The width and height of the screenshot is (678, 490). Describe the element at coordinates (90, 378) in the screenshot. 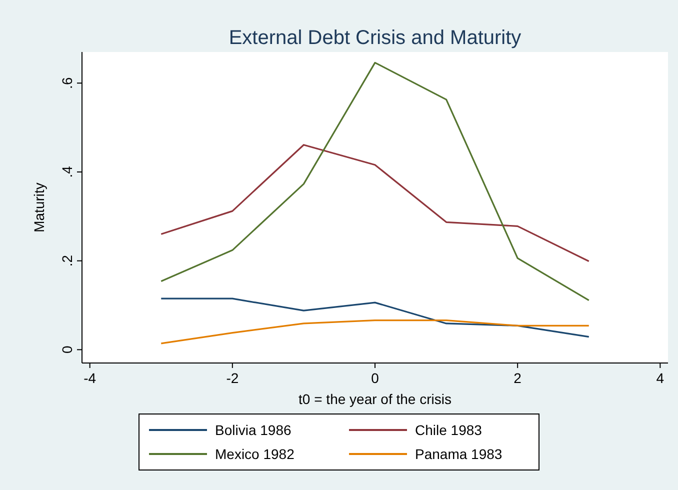

I see `x-tick-label: -4` at that location.